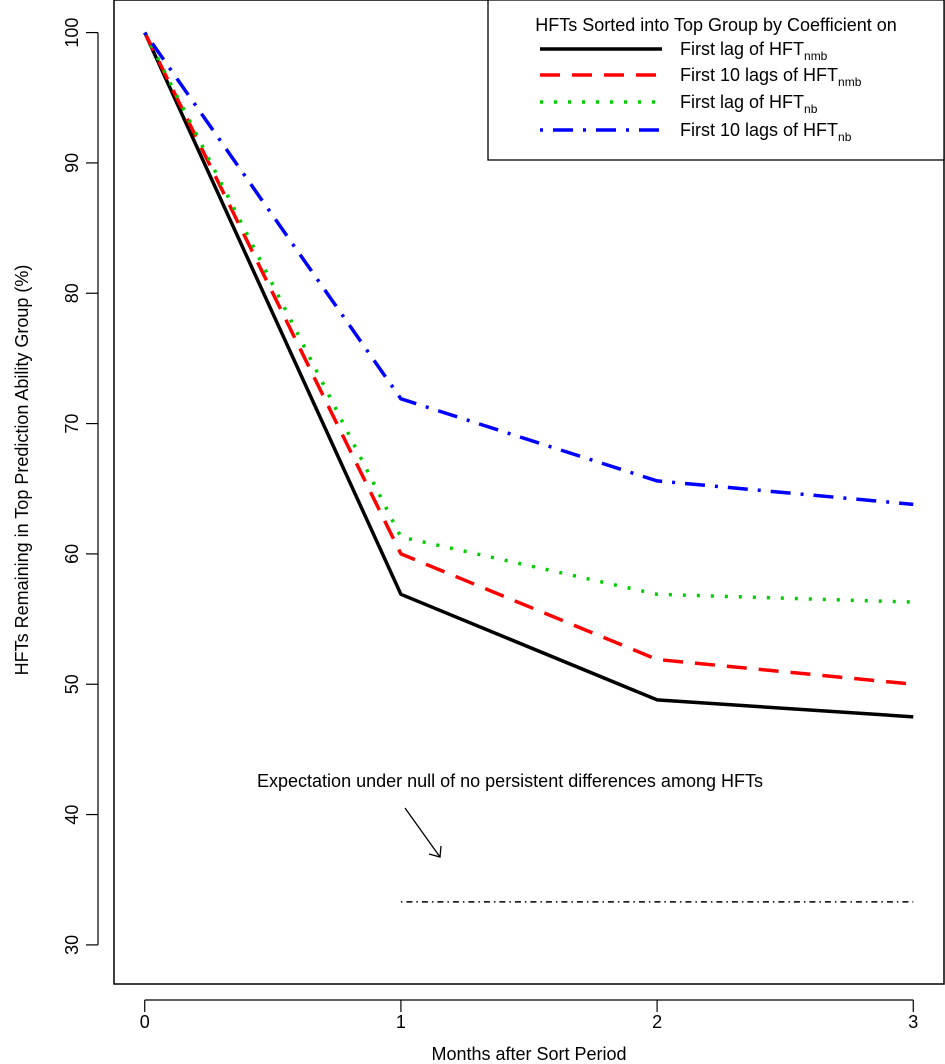  I want to click on annotation-arrow-shaft, so click(422, 832).